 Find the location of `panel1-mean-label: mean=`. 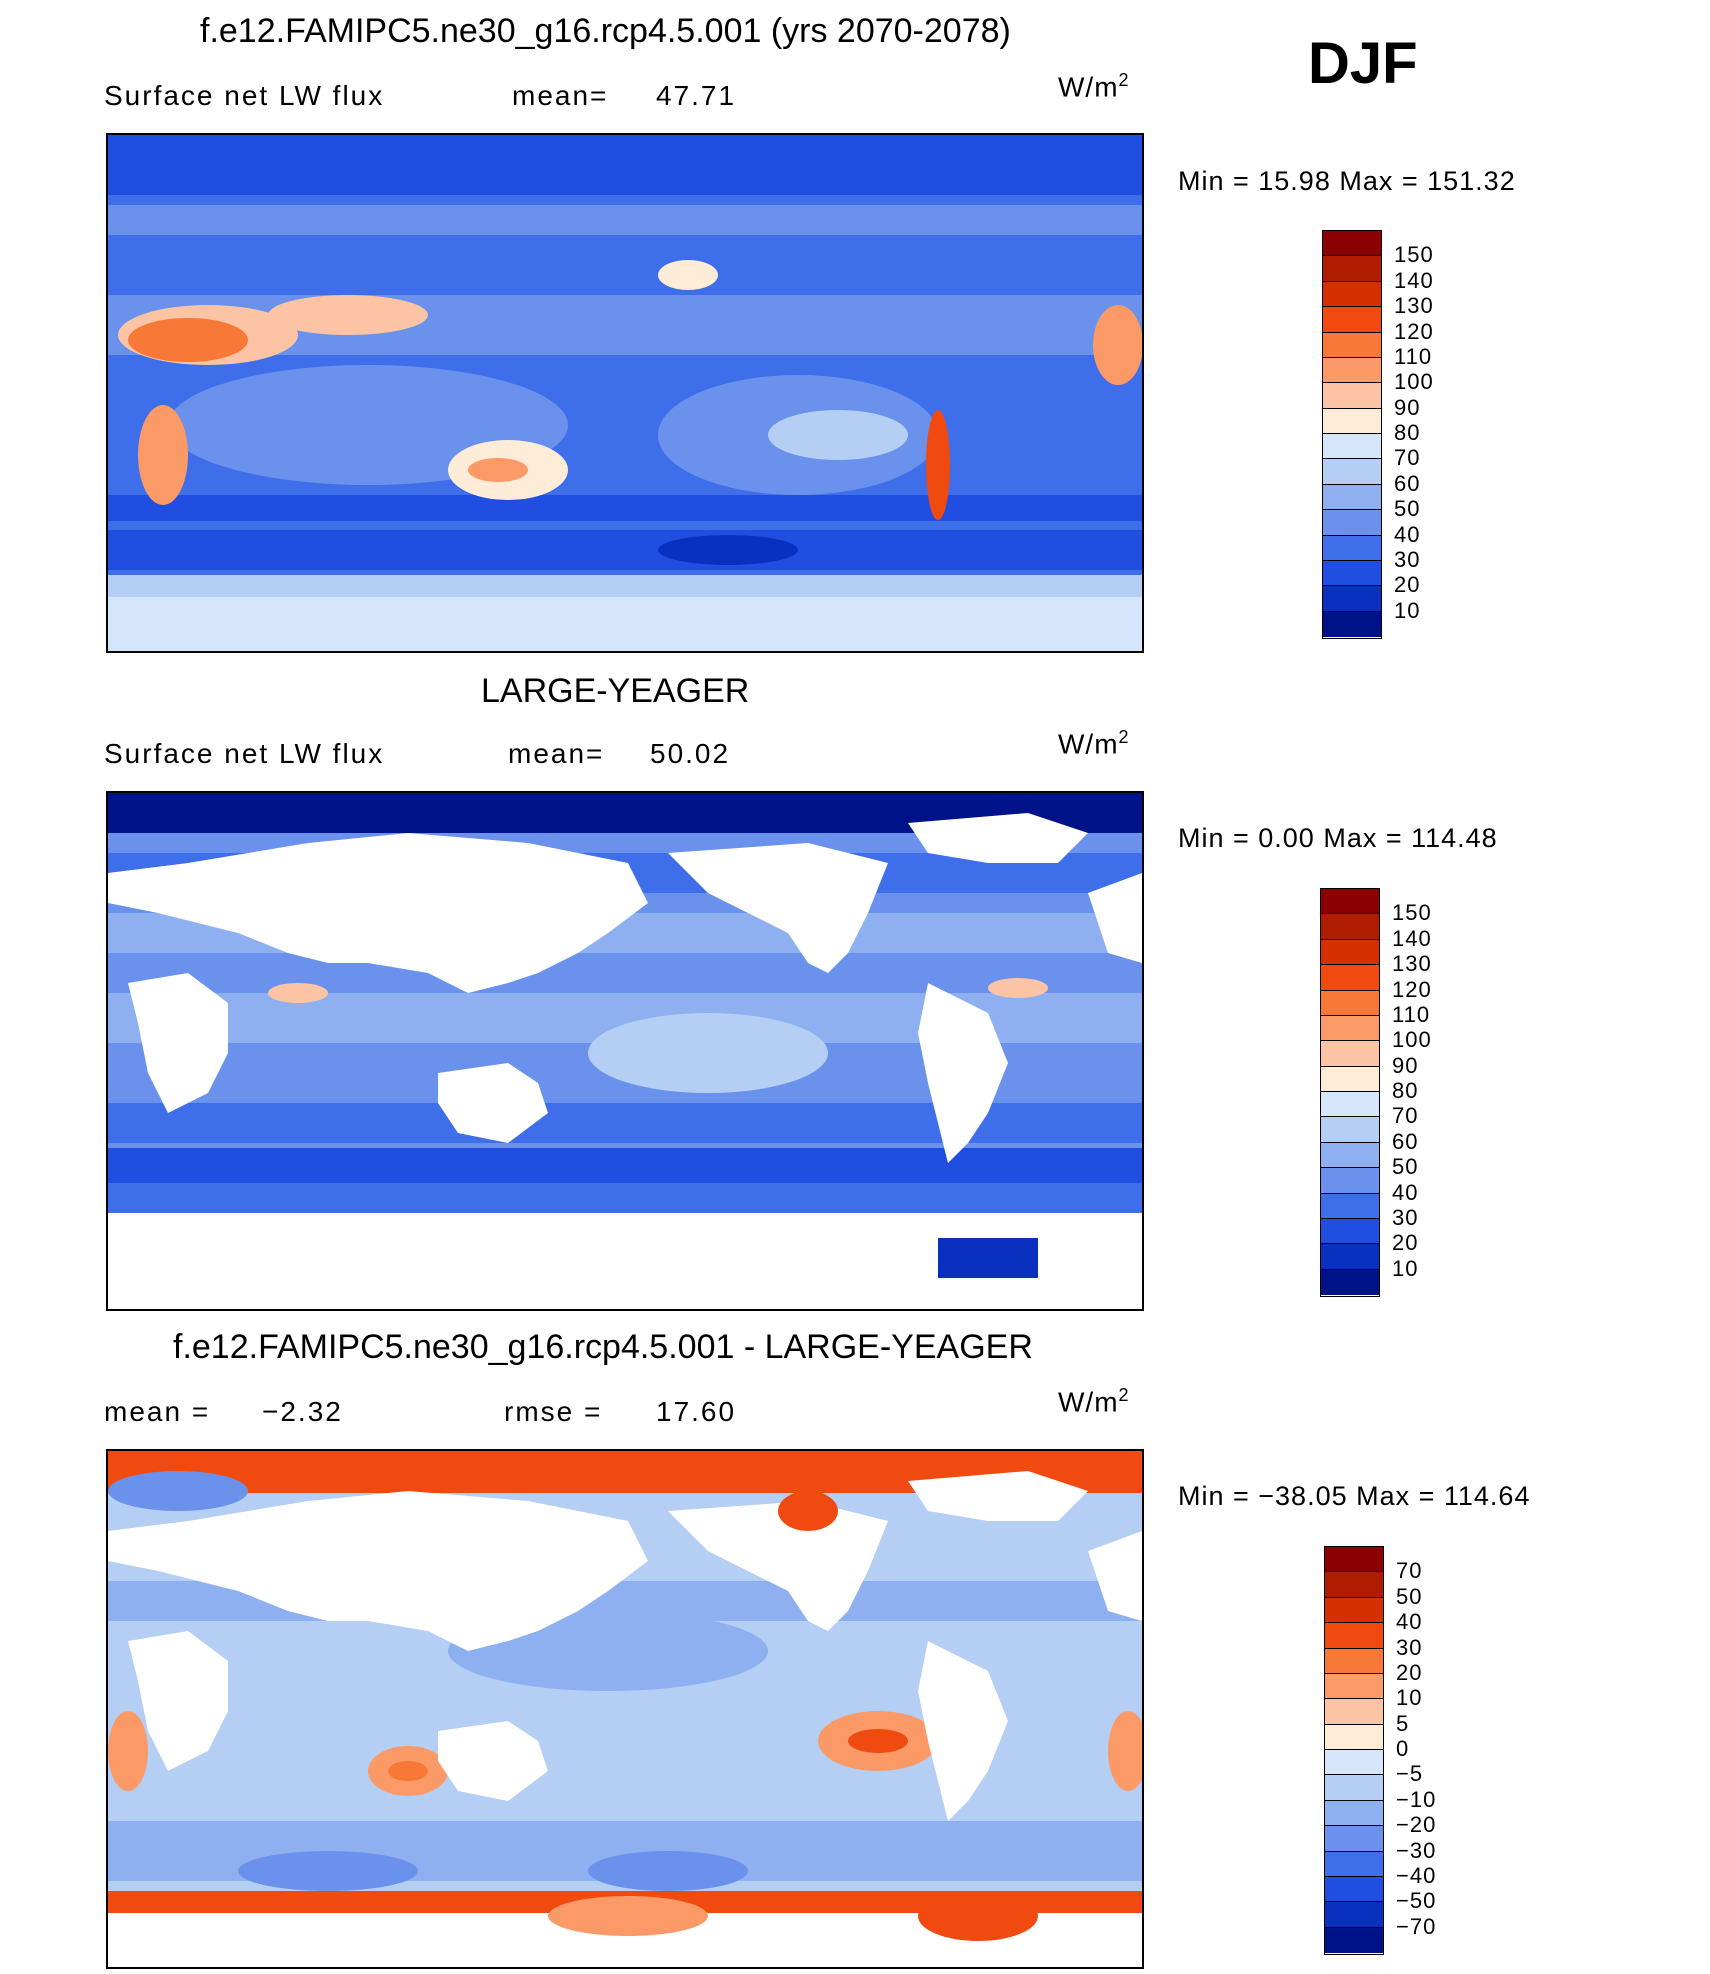

panel1-mean-label: mean= is located at coordinates (560, 95).